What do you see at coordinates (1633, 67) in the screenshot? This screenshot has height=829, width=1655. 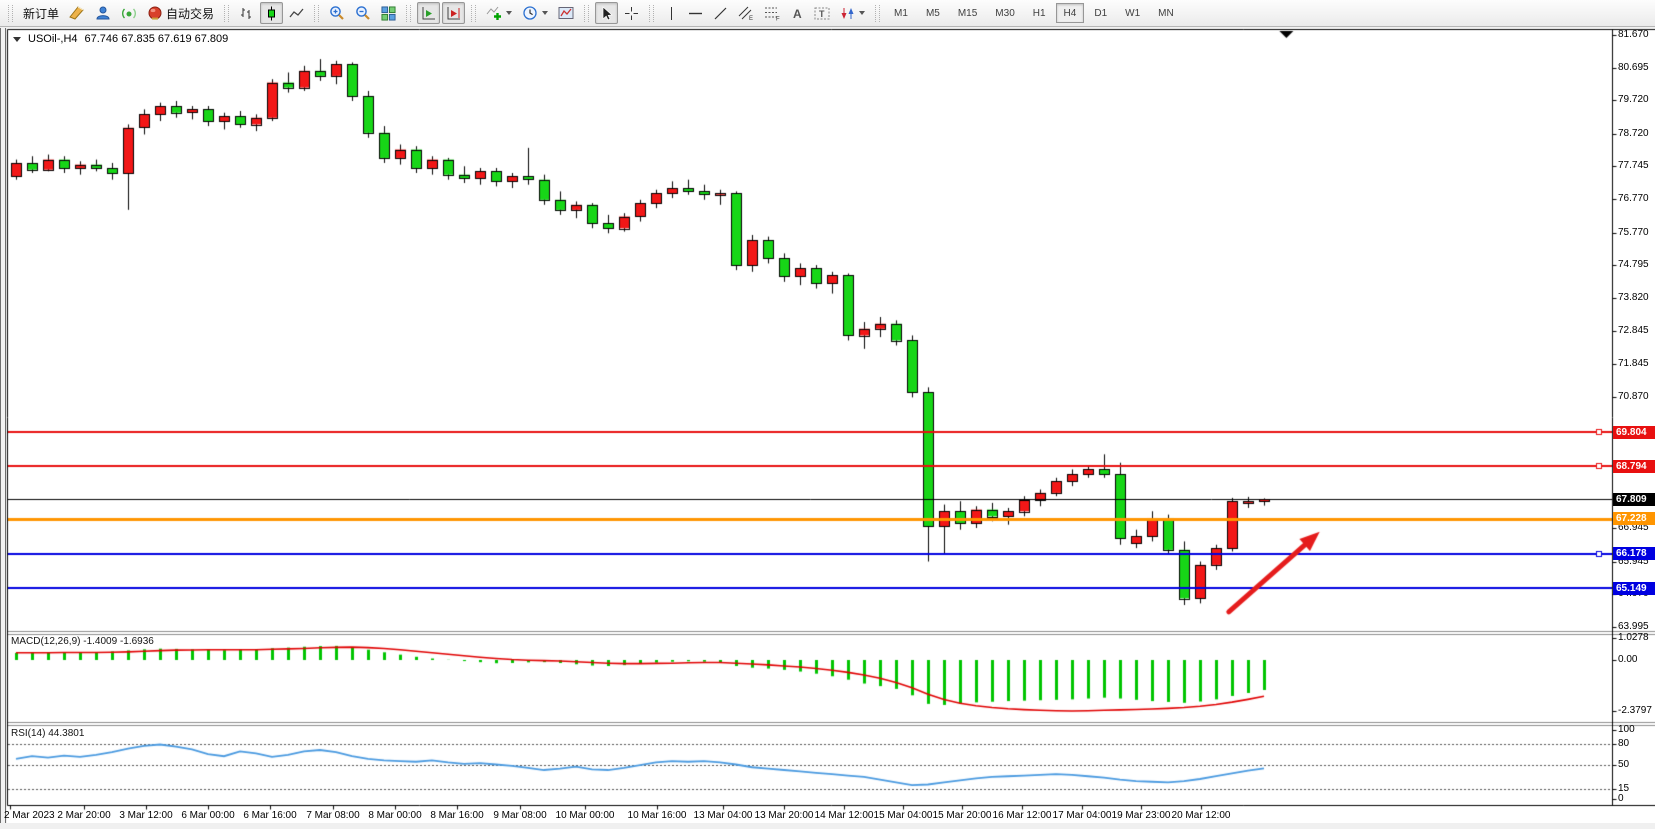 I see `price-axis-label: 80.695` at bounding box center [1633, 67].